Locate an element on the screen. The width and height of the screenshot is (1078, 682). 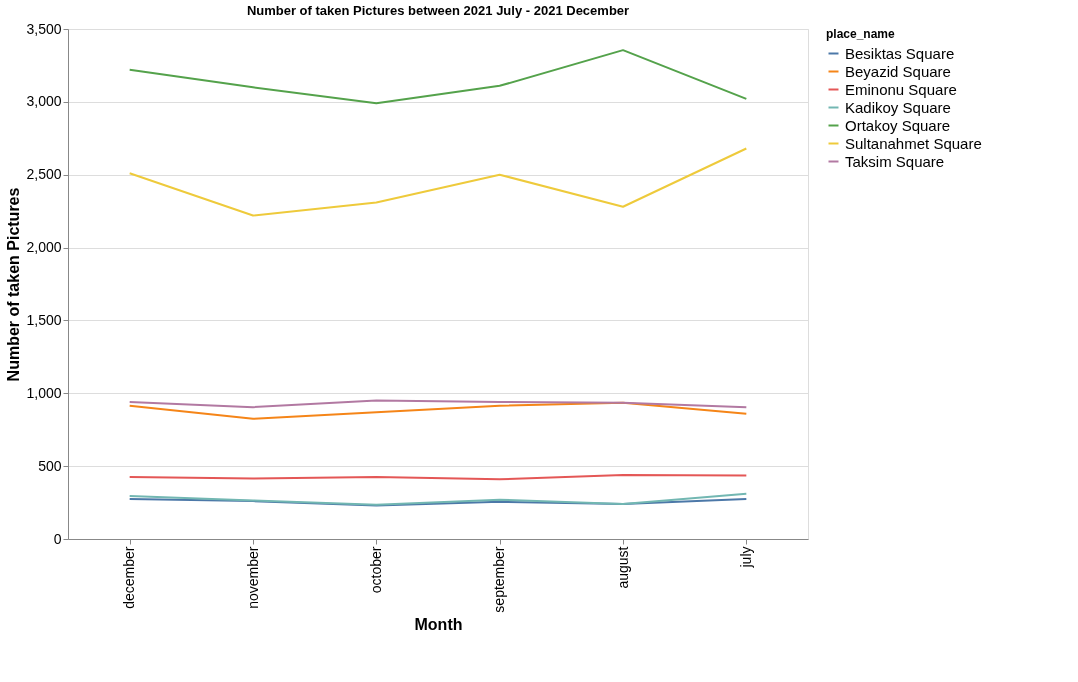
x-tick-label: july is located at coordinates (745, 557).